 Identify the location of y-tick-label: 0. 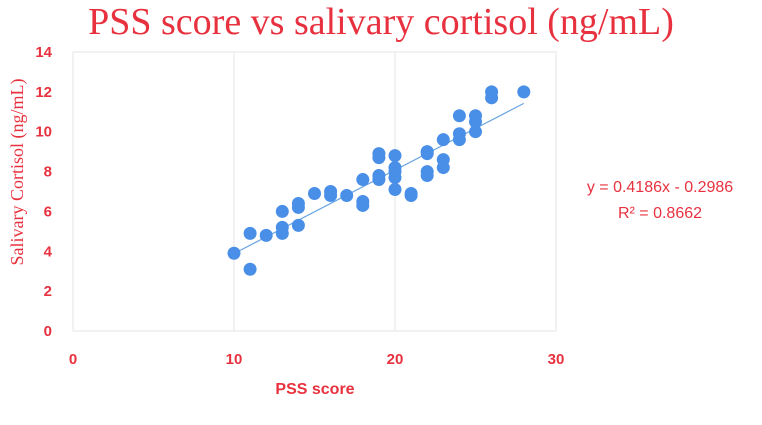
(48, 331).